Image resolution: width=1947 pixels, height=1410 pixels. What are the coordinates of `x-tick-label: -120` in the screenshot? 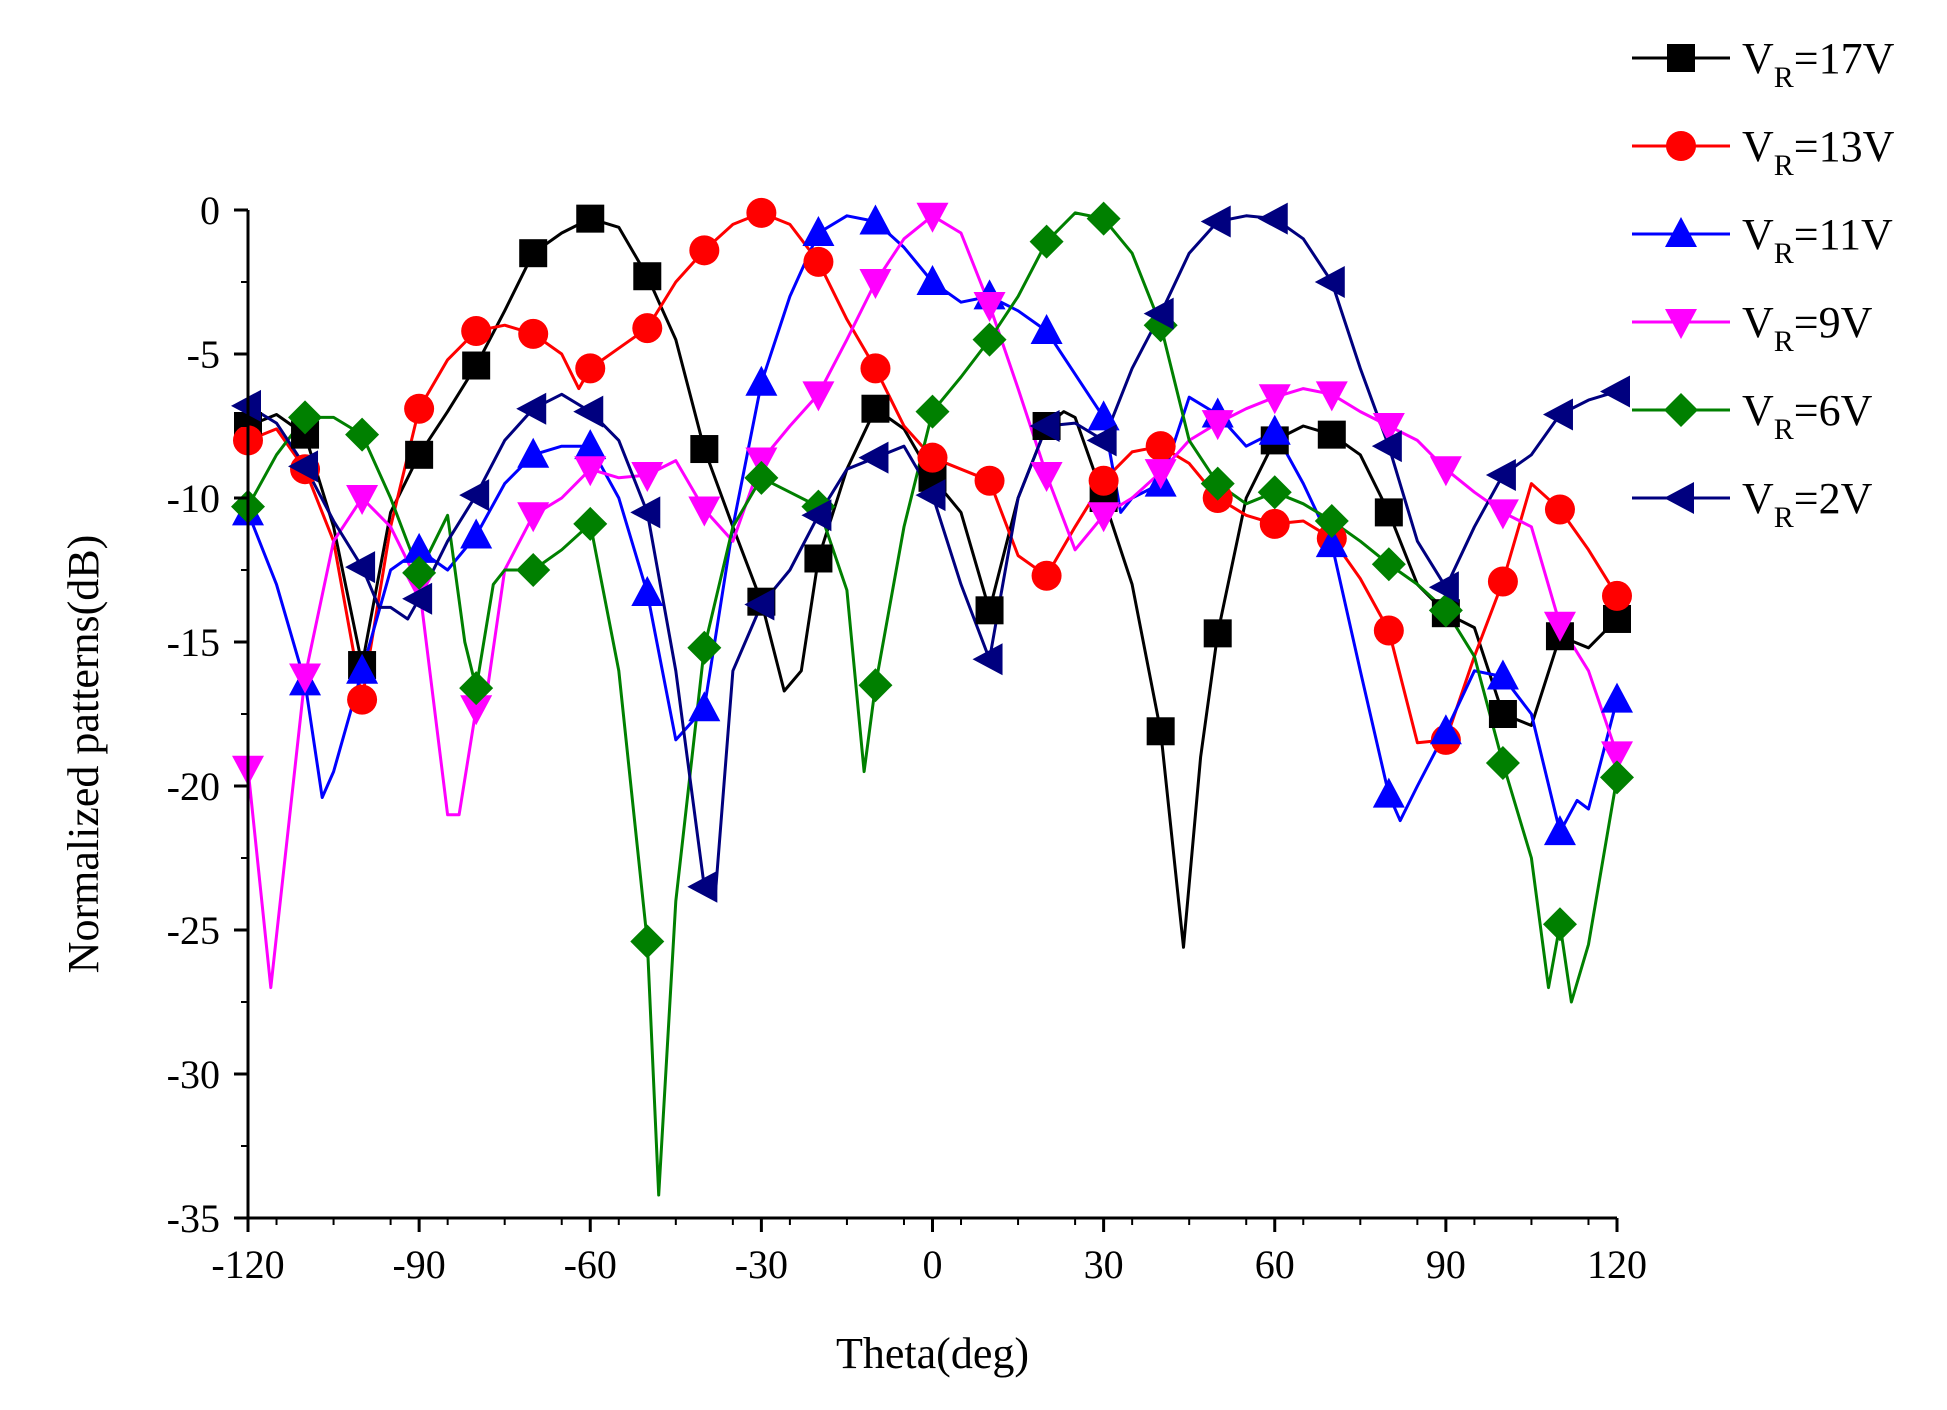 It's located at (247, 1264).